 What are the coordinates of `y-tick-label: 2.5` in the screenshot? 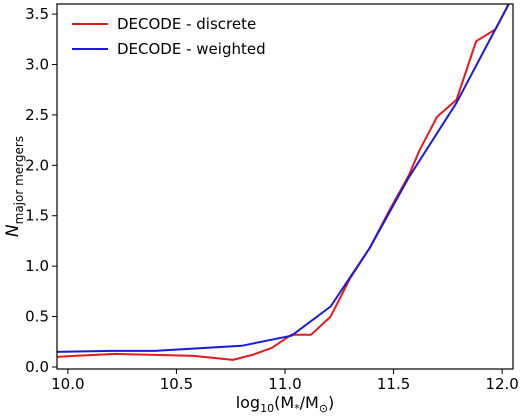 It's located at (37, 115).